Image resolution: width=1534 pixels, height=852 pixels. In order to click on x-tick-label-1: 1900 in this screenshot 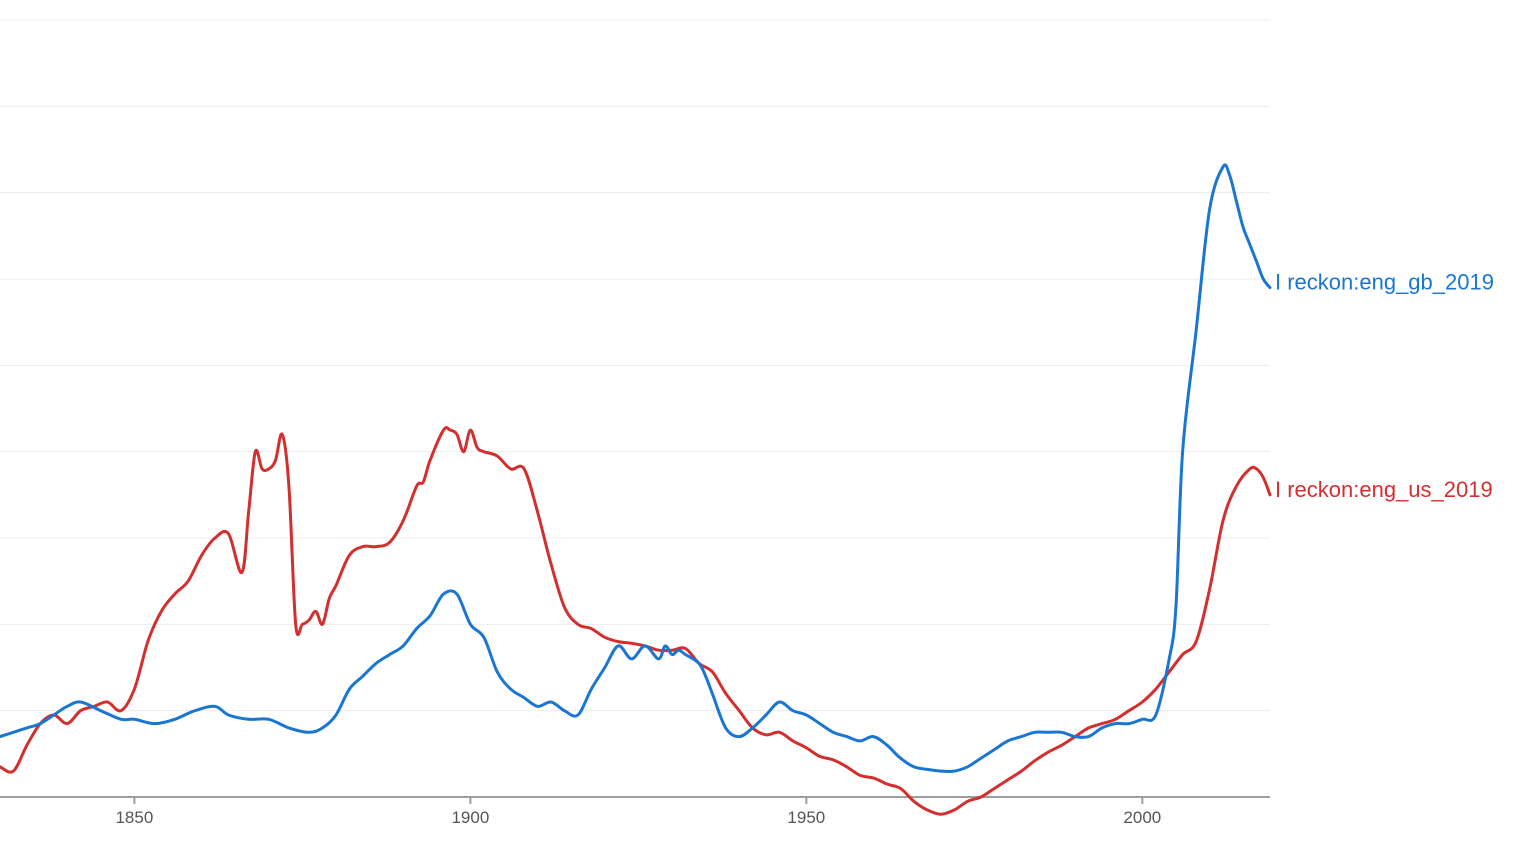, I will do `click(470, 817)`.